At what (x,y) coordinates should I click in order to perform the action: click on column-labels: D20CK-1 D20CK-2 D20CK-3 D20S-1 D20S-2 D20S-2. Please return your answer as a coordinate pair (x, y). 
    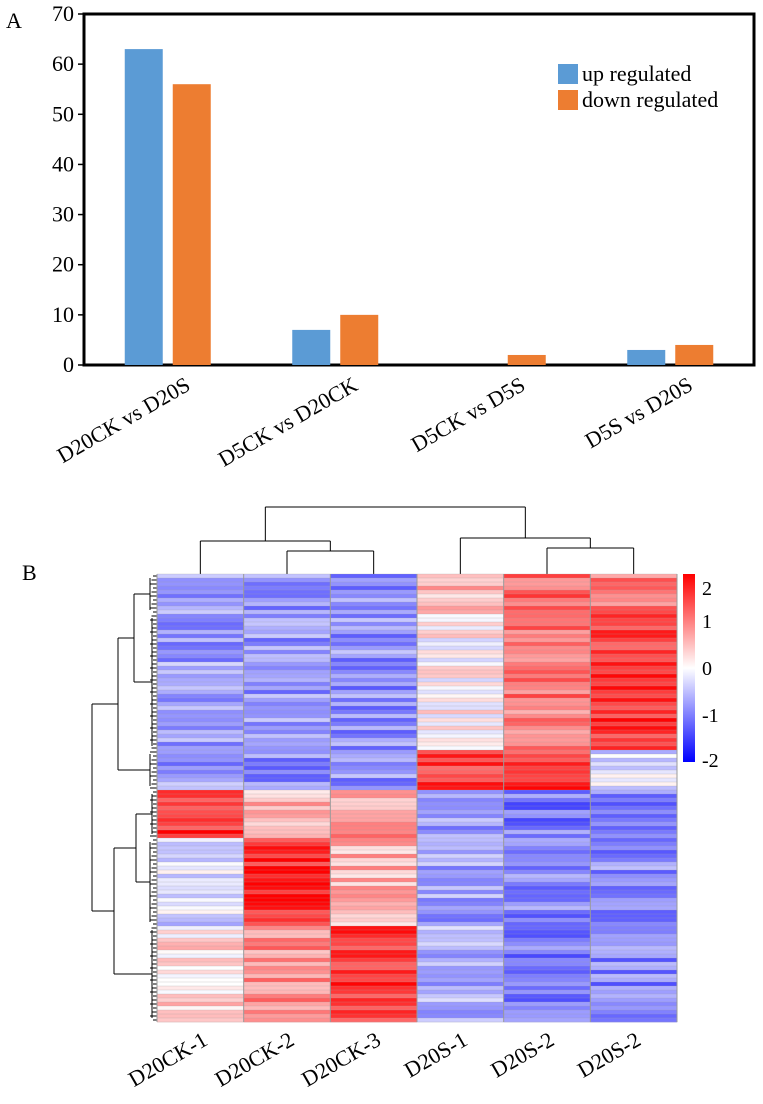
    Looking at the image, I should click on (384, 1059).